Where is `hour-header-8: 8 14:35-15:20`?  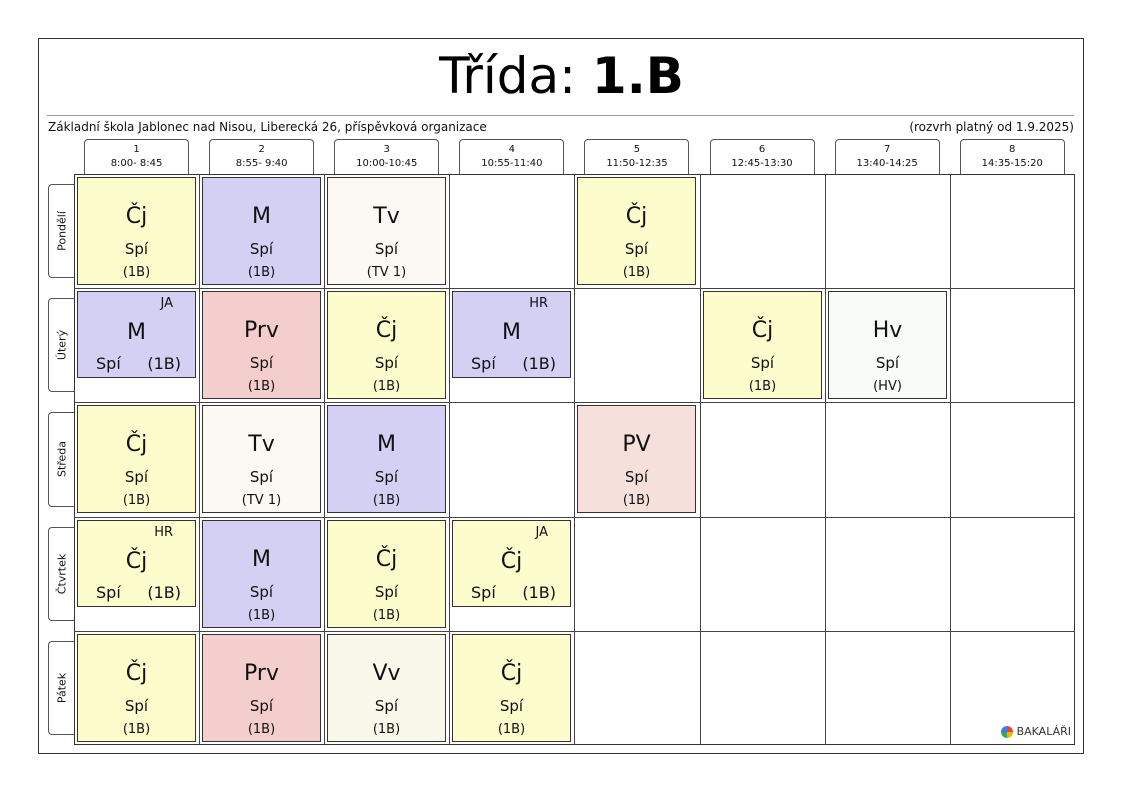 hour-header-8: 8 14:35-15:20 is located at coordinates (1012, 156).